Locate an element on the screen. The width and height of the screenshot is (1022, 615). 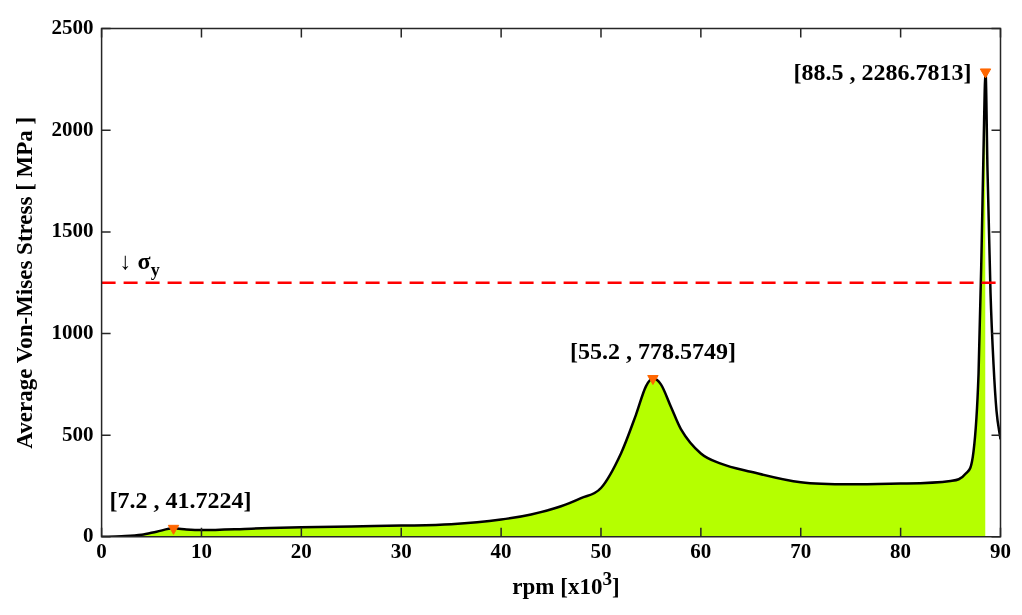
x-tick-label: 30 is located at coordinates (401, 550).